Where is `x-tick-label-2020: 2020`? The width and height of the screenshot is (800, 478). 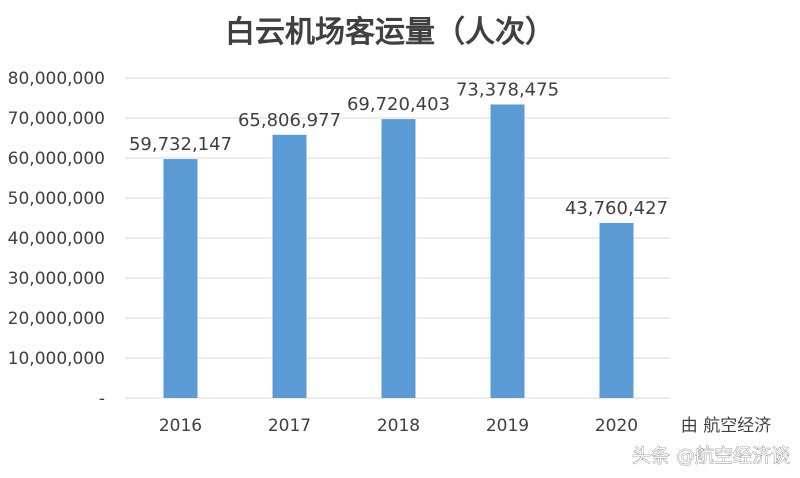 x-tick-label-2020: 2020 is located at coordinates (616, 426).